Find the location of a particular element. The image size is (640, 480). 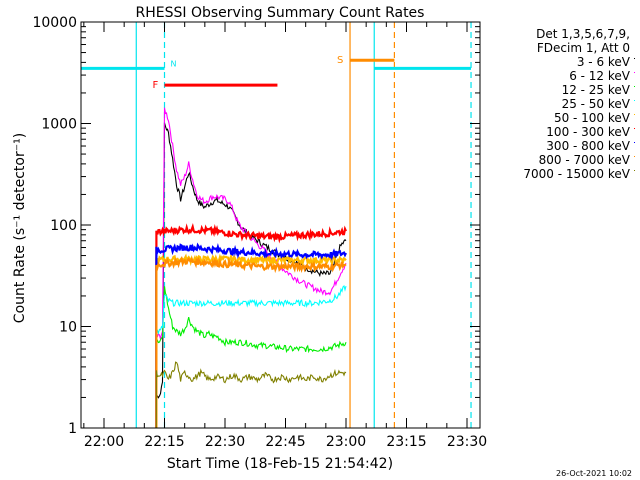

series-line-300-800keV is located at coordinates (251, 335).